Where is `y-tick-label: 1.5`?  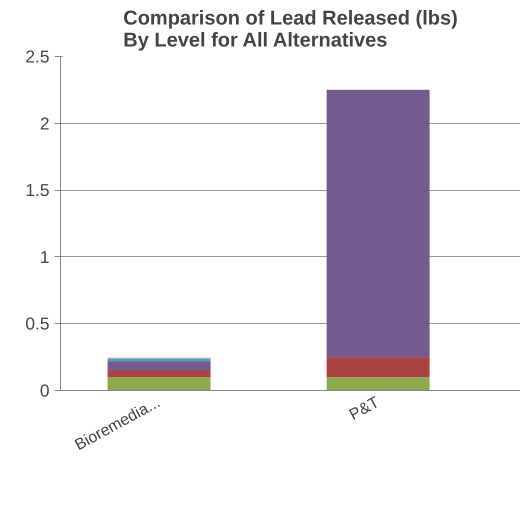 y-tick-label: 1.5 is located at coordinates (37, 190).